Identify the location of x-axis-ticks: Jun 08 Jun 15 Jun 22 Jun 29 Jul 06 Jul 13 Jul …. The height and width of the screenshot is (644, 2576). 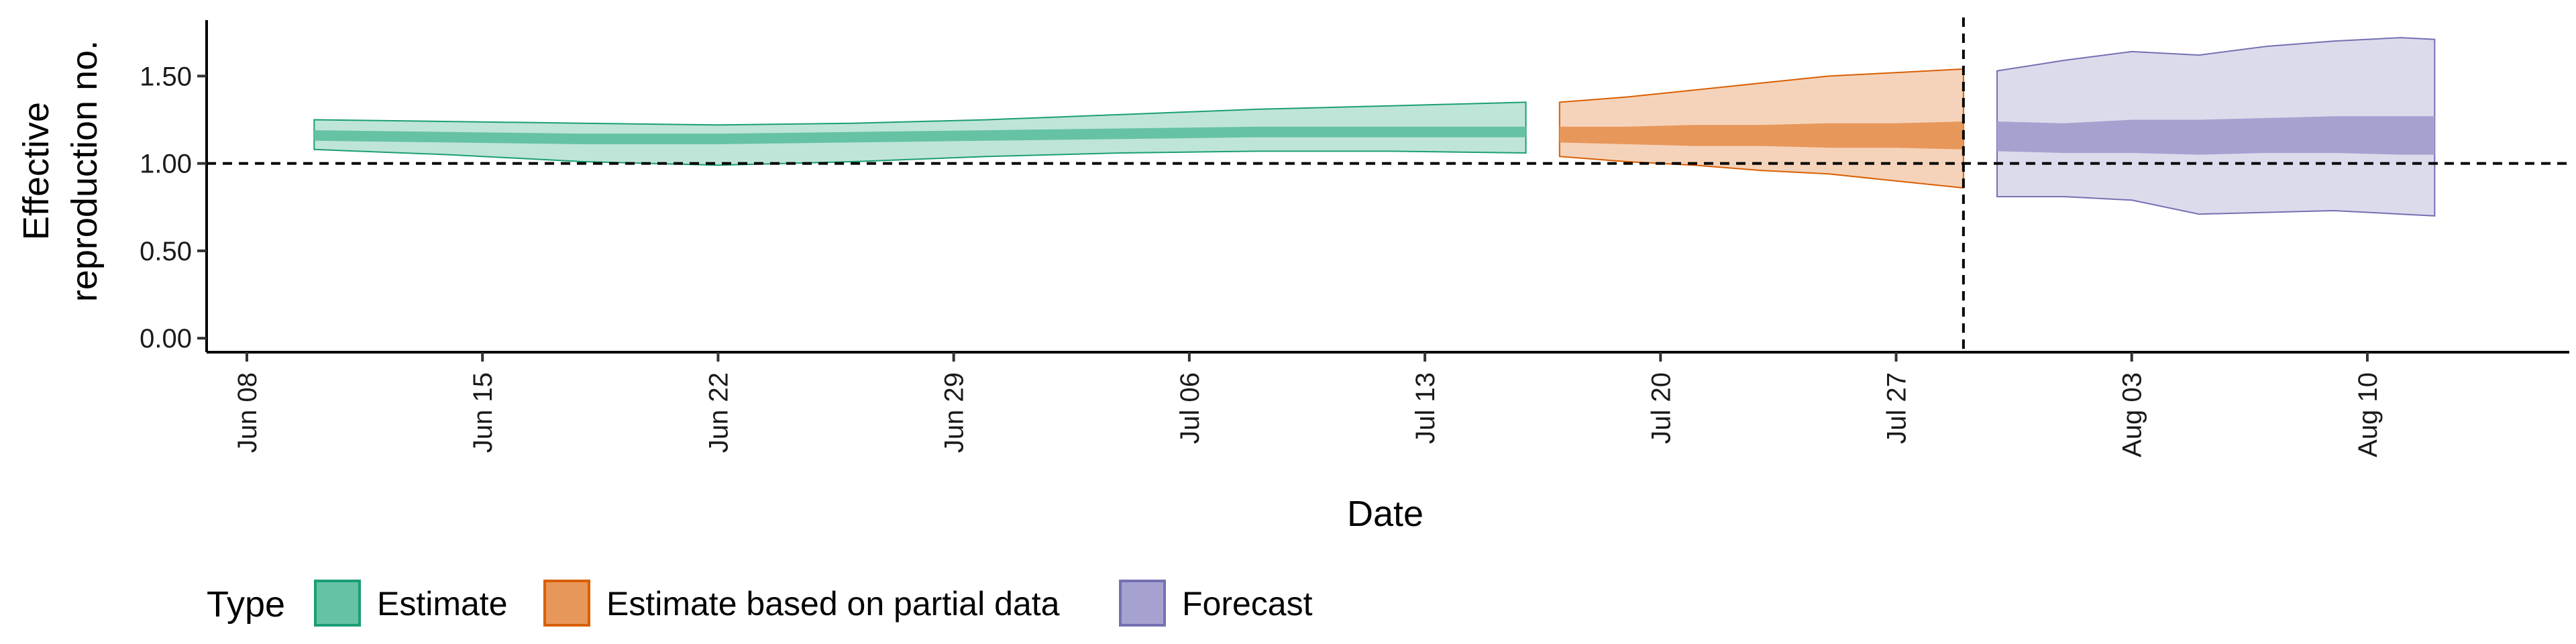
(1308, 405).